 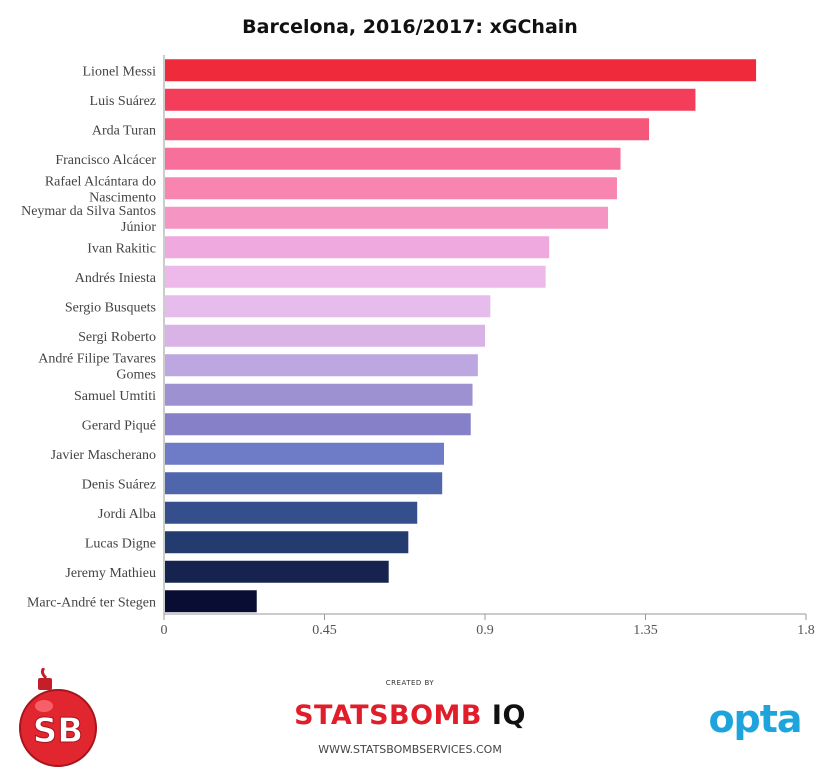 I want to click on y-tick-label-10-line-0: André Filipe Tavares, so click(x=97, y=358).